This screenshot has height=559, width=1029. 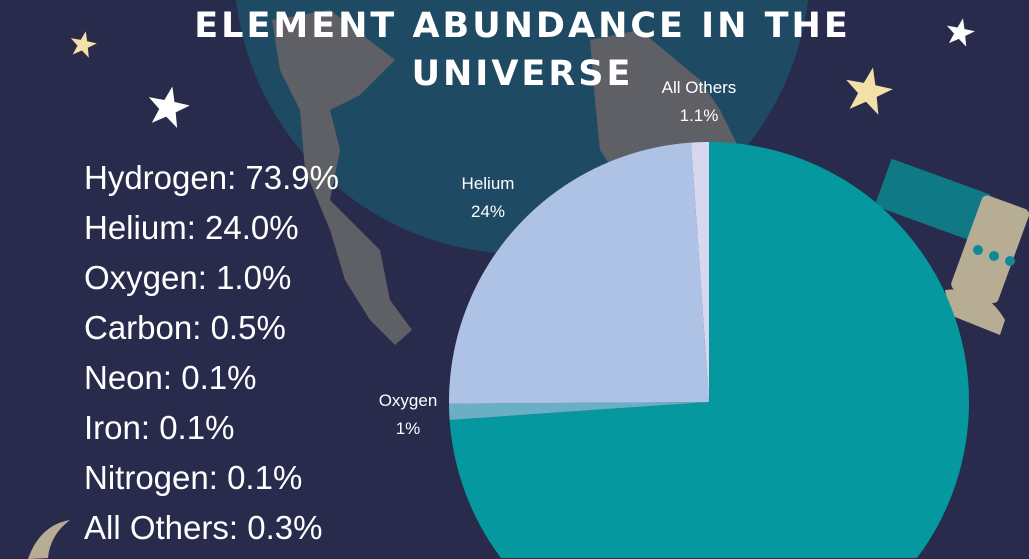 What do you see at coordinates (699, 115) in the screenshot?
I see `slice-value: 1.1%` at bounding box center [699, 115].